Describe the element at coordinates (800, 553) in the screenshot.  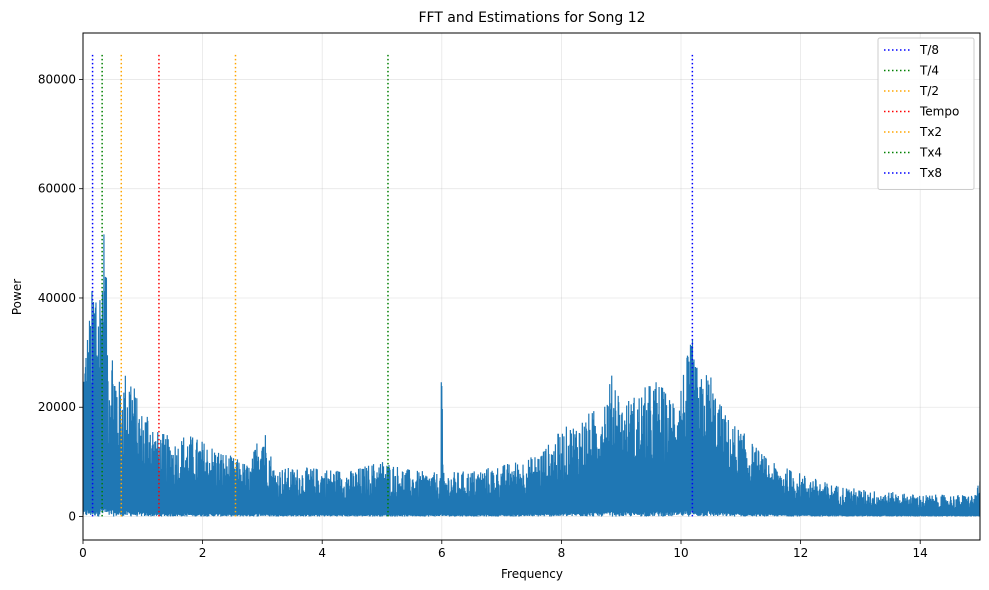
I see `x-tick-label: 12` at that location.